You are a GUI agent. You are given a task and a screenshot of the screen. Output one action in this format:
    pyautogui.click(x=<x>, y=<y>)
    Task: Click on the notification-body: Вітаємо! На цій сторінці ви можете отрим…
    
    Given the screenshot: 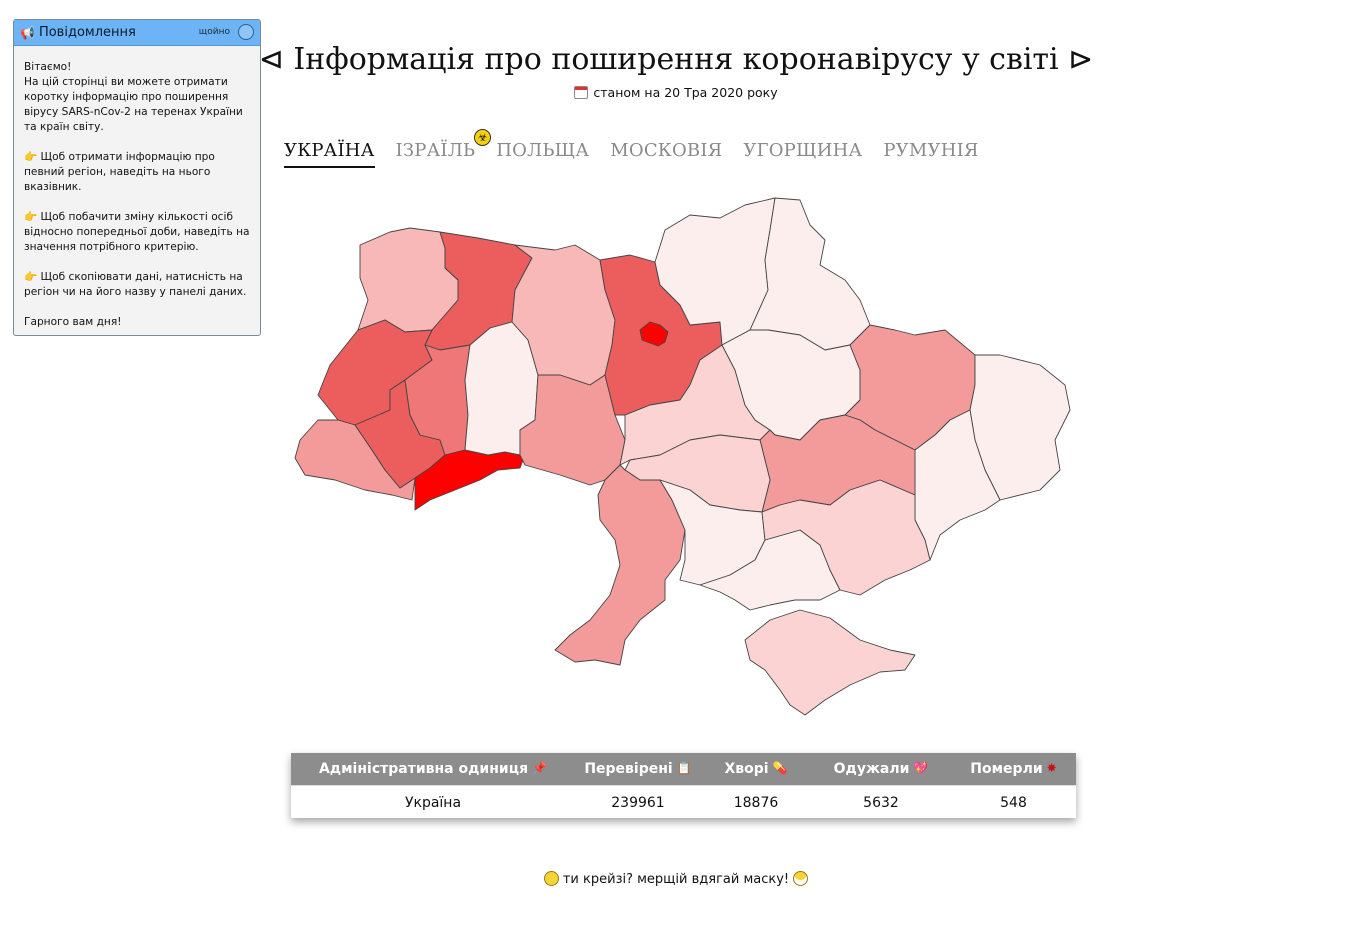 What is the action you would take?
    pyautogui.click(x=137, y=188)
    